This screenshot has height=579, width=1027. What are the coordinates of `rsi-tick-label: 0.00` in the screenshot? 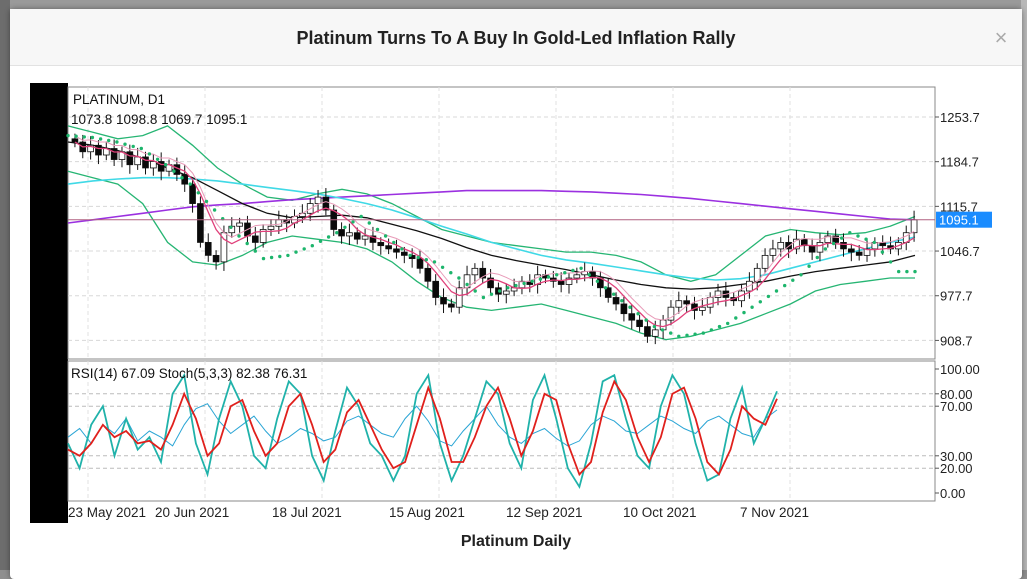 It's located at (952, 493).